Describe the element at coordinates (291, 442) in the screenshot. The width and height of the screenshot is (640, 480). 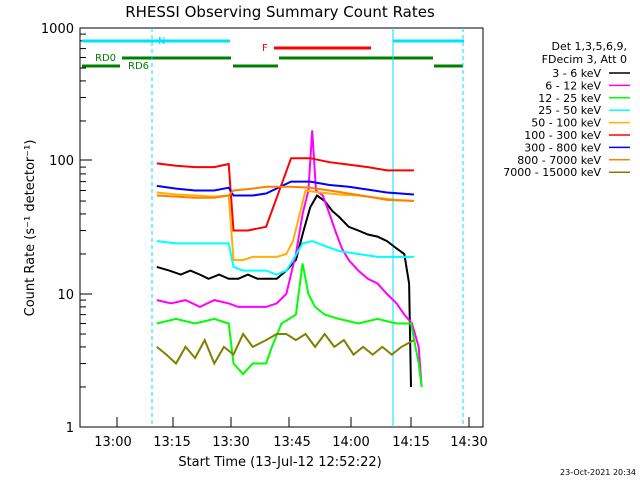
I see `x-tick-label: 13:45` at that location.